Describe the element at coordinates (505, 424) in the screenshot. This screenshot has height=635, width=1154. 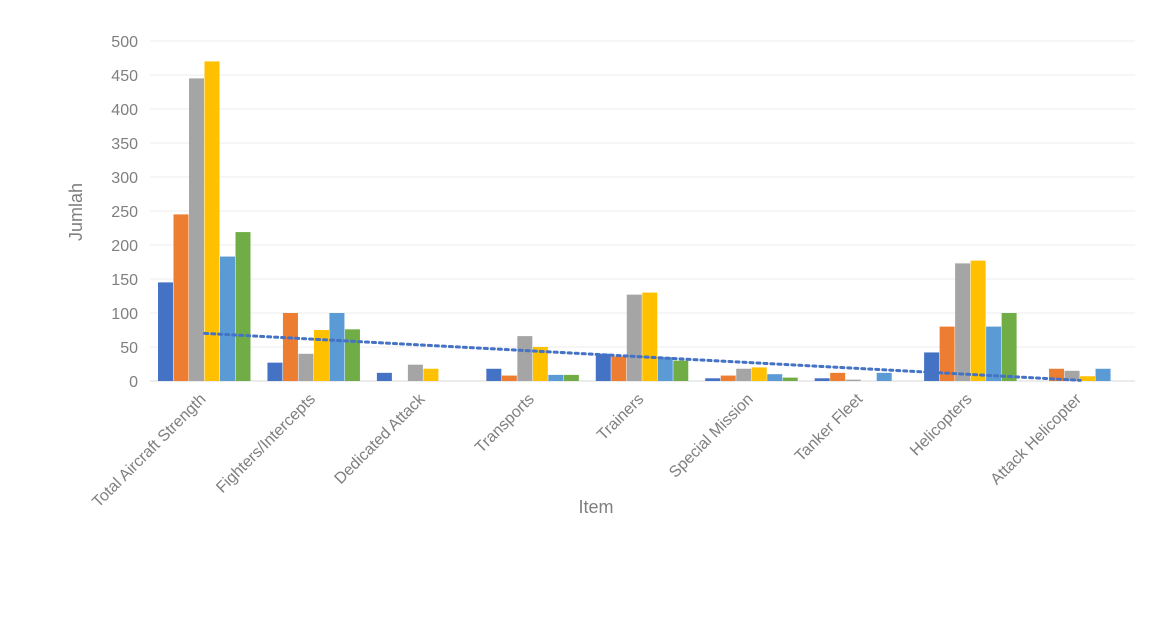
I see `x-tick-label: Transports` at that location.